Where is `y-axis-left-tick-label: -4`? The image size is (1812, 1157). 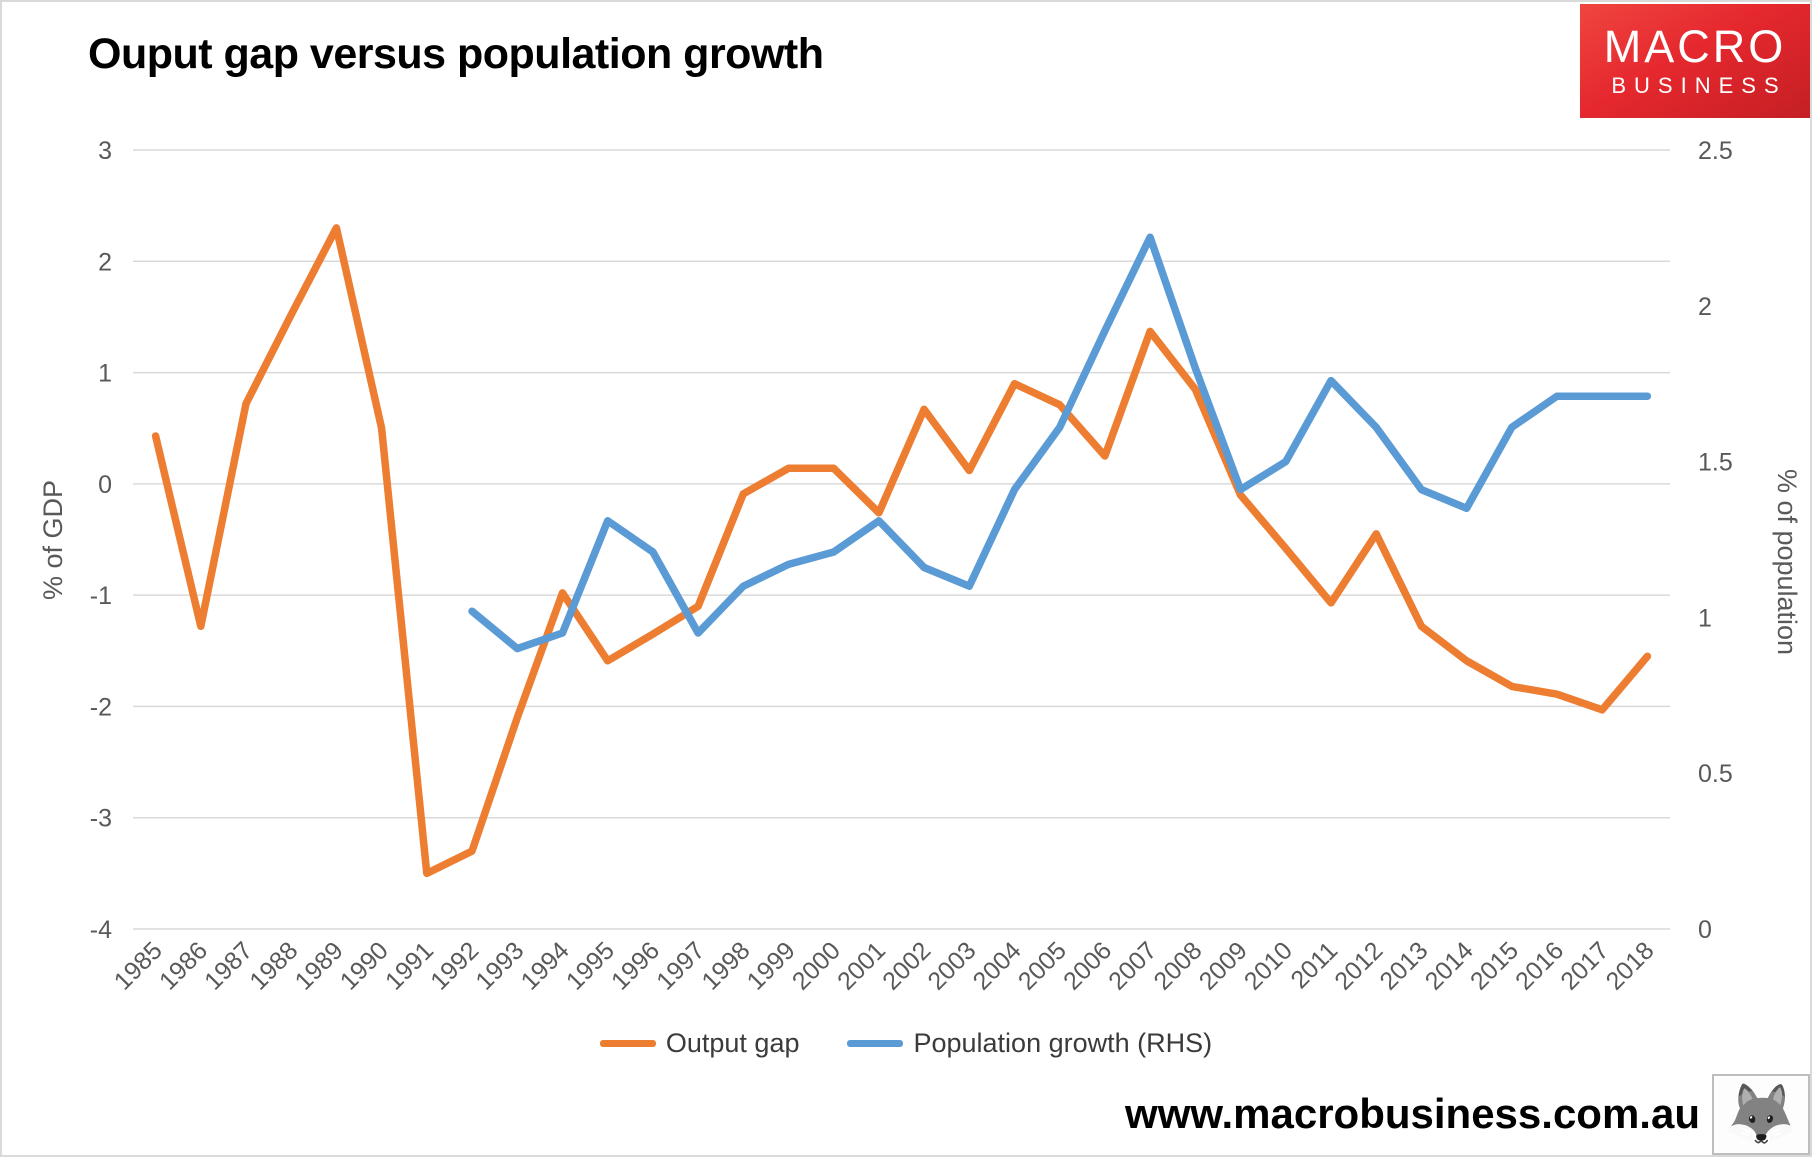 y-axis-left-tick-label: -4 is located at coordinates (101, 930).